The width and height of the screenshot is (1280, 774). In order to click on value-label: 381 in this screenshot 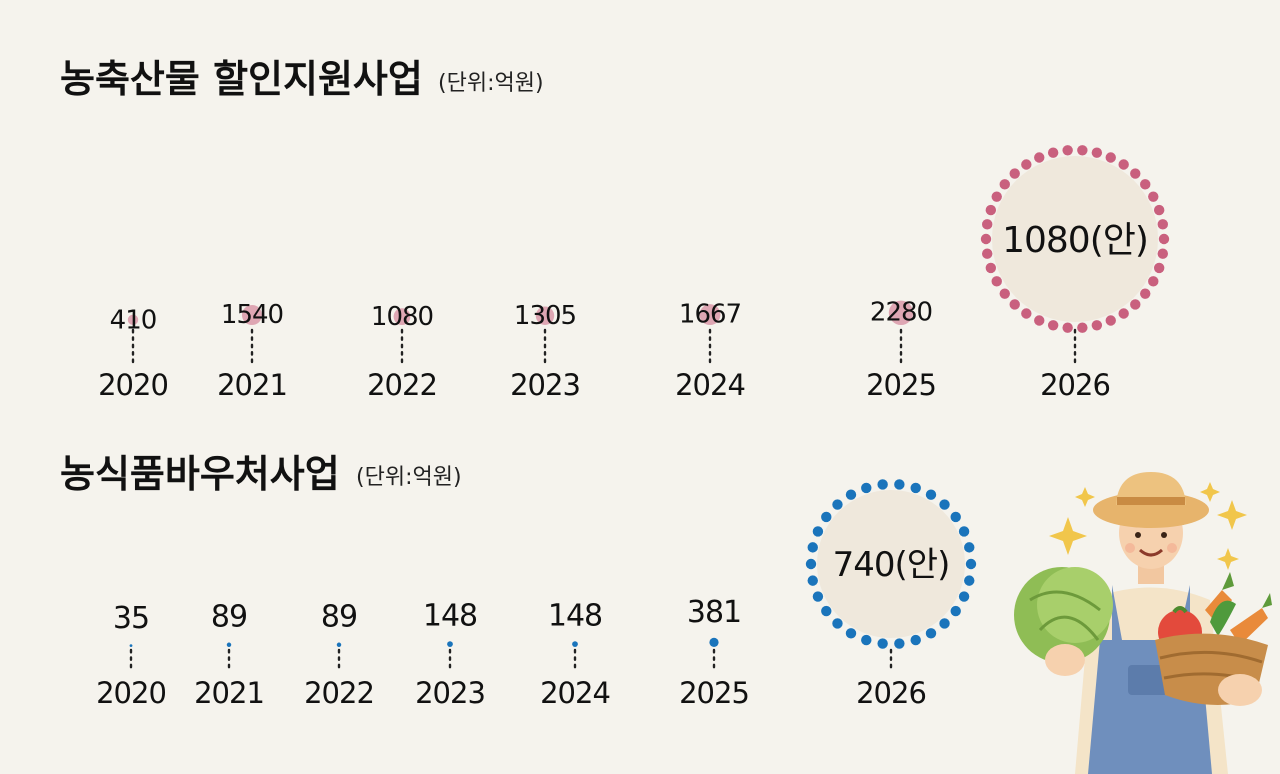, I will do `click(714, 612)`.